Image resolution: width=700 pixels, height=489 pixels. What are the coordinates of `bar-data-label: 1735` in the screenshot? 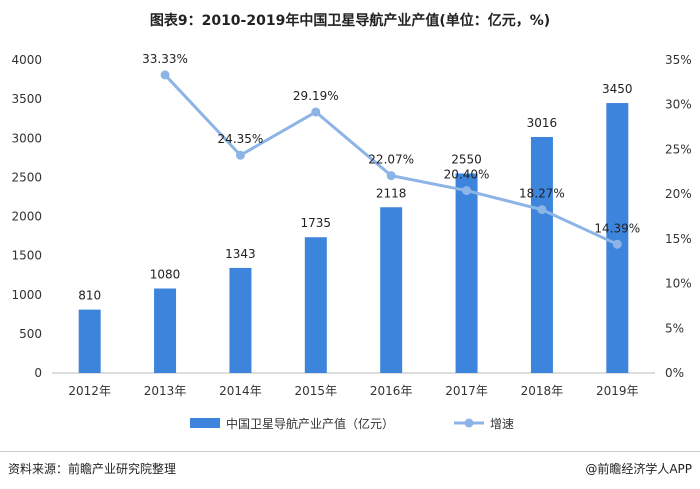 It's located at (316, 223).